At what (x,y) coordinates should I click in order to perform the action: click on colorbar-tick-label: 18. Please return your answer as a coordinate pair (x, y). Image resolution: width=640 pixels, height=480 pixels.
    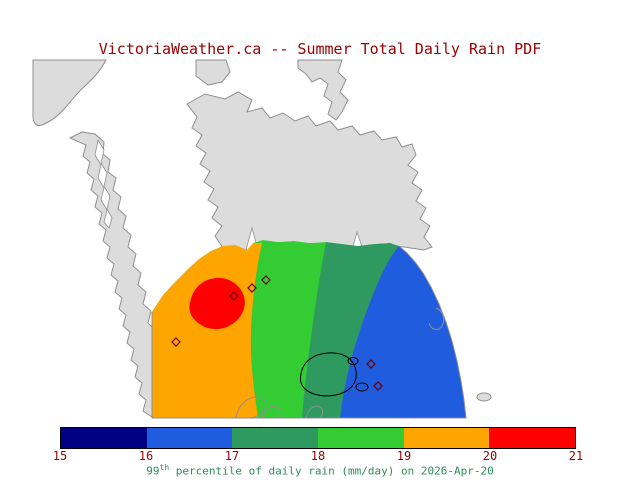
    Looking at the image, I should click on (318, 456).